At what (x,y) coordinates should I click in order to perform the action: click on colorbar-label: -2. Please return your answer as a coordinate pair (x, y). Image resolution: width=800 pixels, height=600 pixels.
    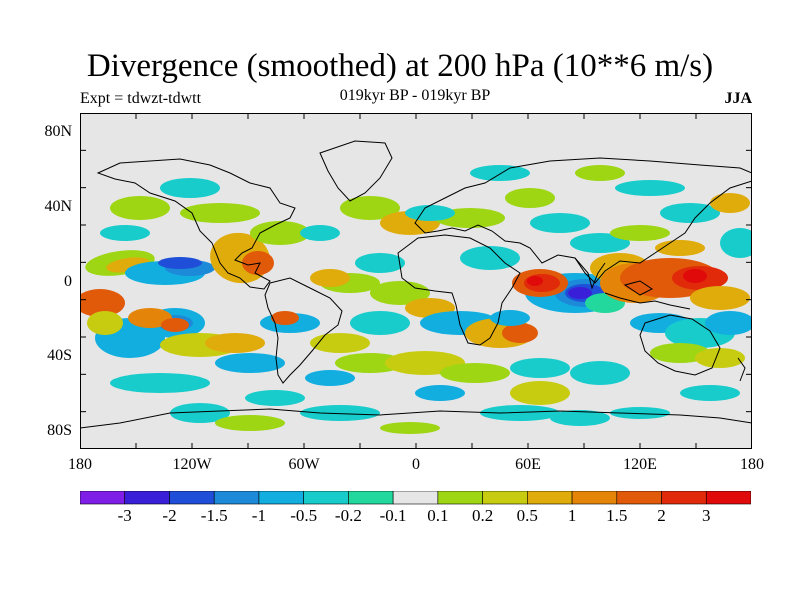
    Looking at the image, I should click on (169, 515).